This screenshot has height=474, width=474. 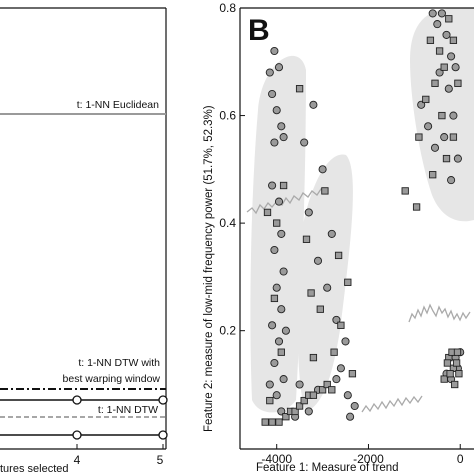 I want to click on panel-b-y-tick-label: 0.8, so click(x=227, y=8).